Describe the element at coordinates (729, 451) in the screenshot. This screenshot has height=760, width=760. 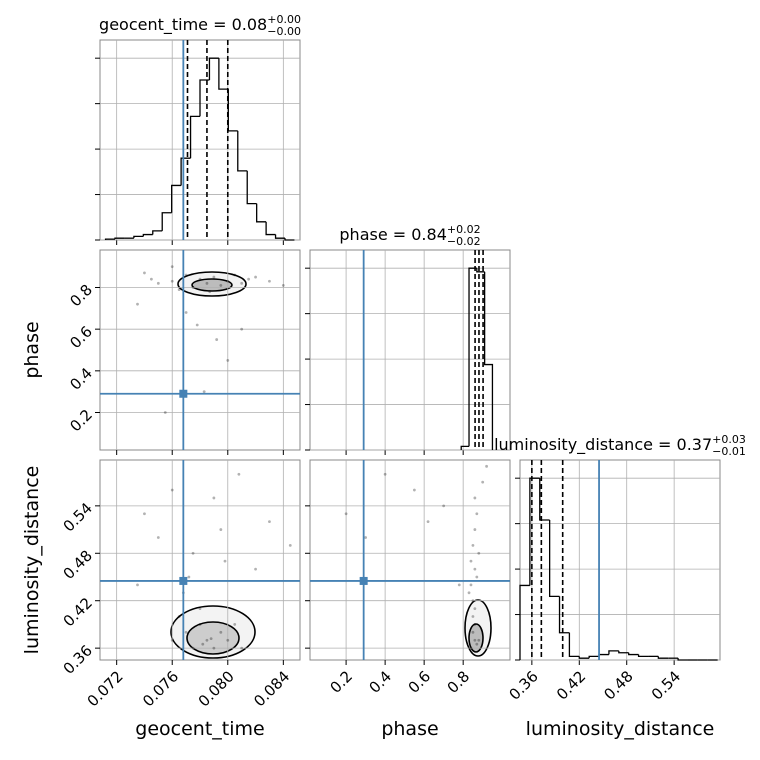
I see `title-lower: −0.01` at that location.